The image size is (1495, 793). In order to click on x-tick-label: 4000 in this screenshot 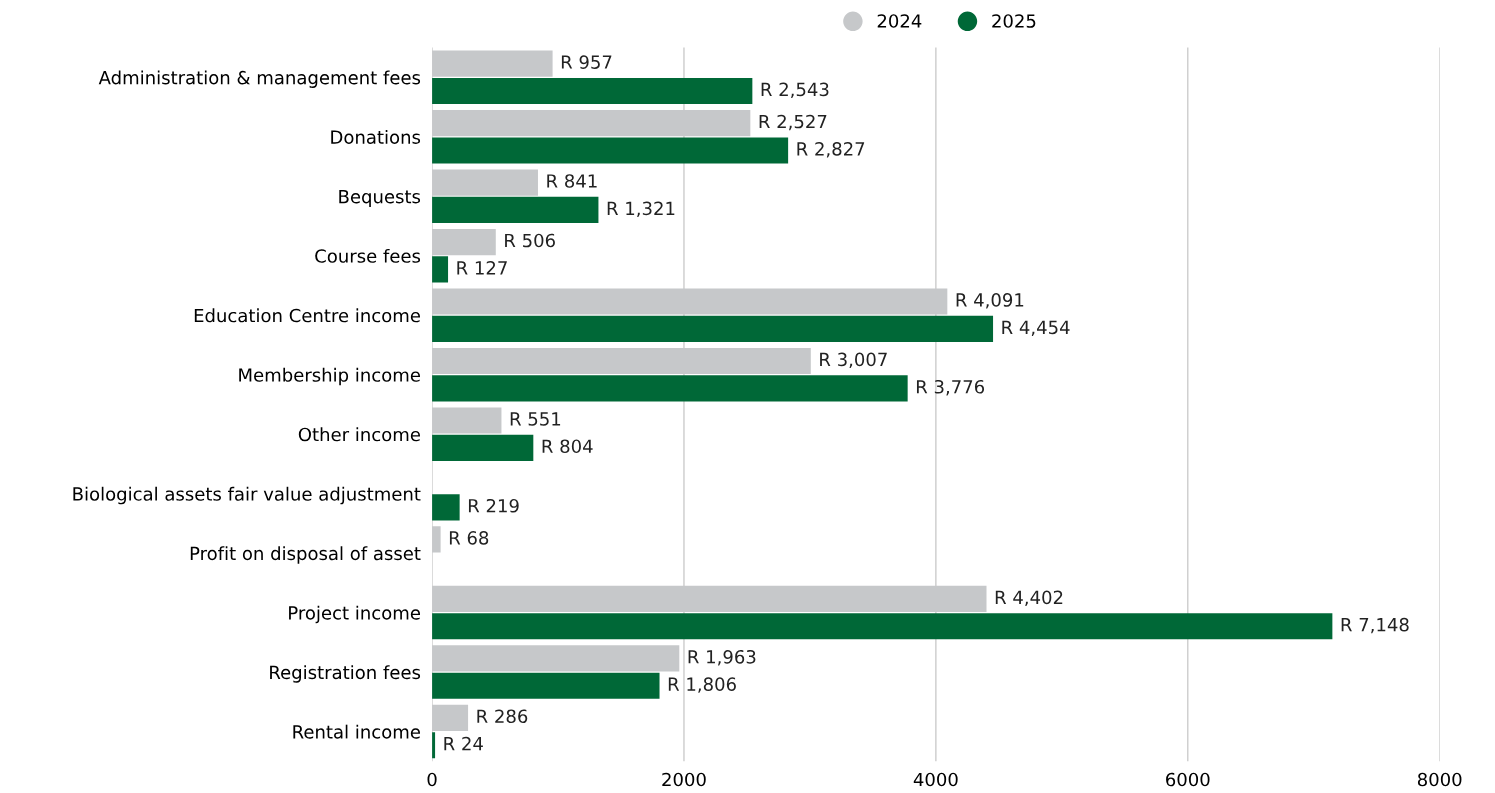, I will do `click(935, 779)`.